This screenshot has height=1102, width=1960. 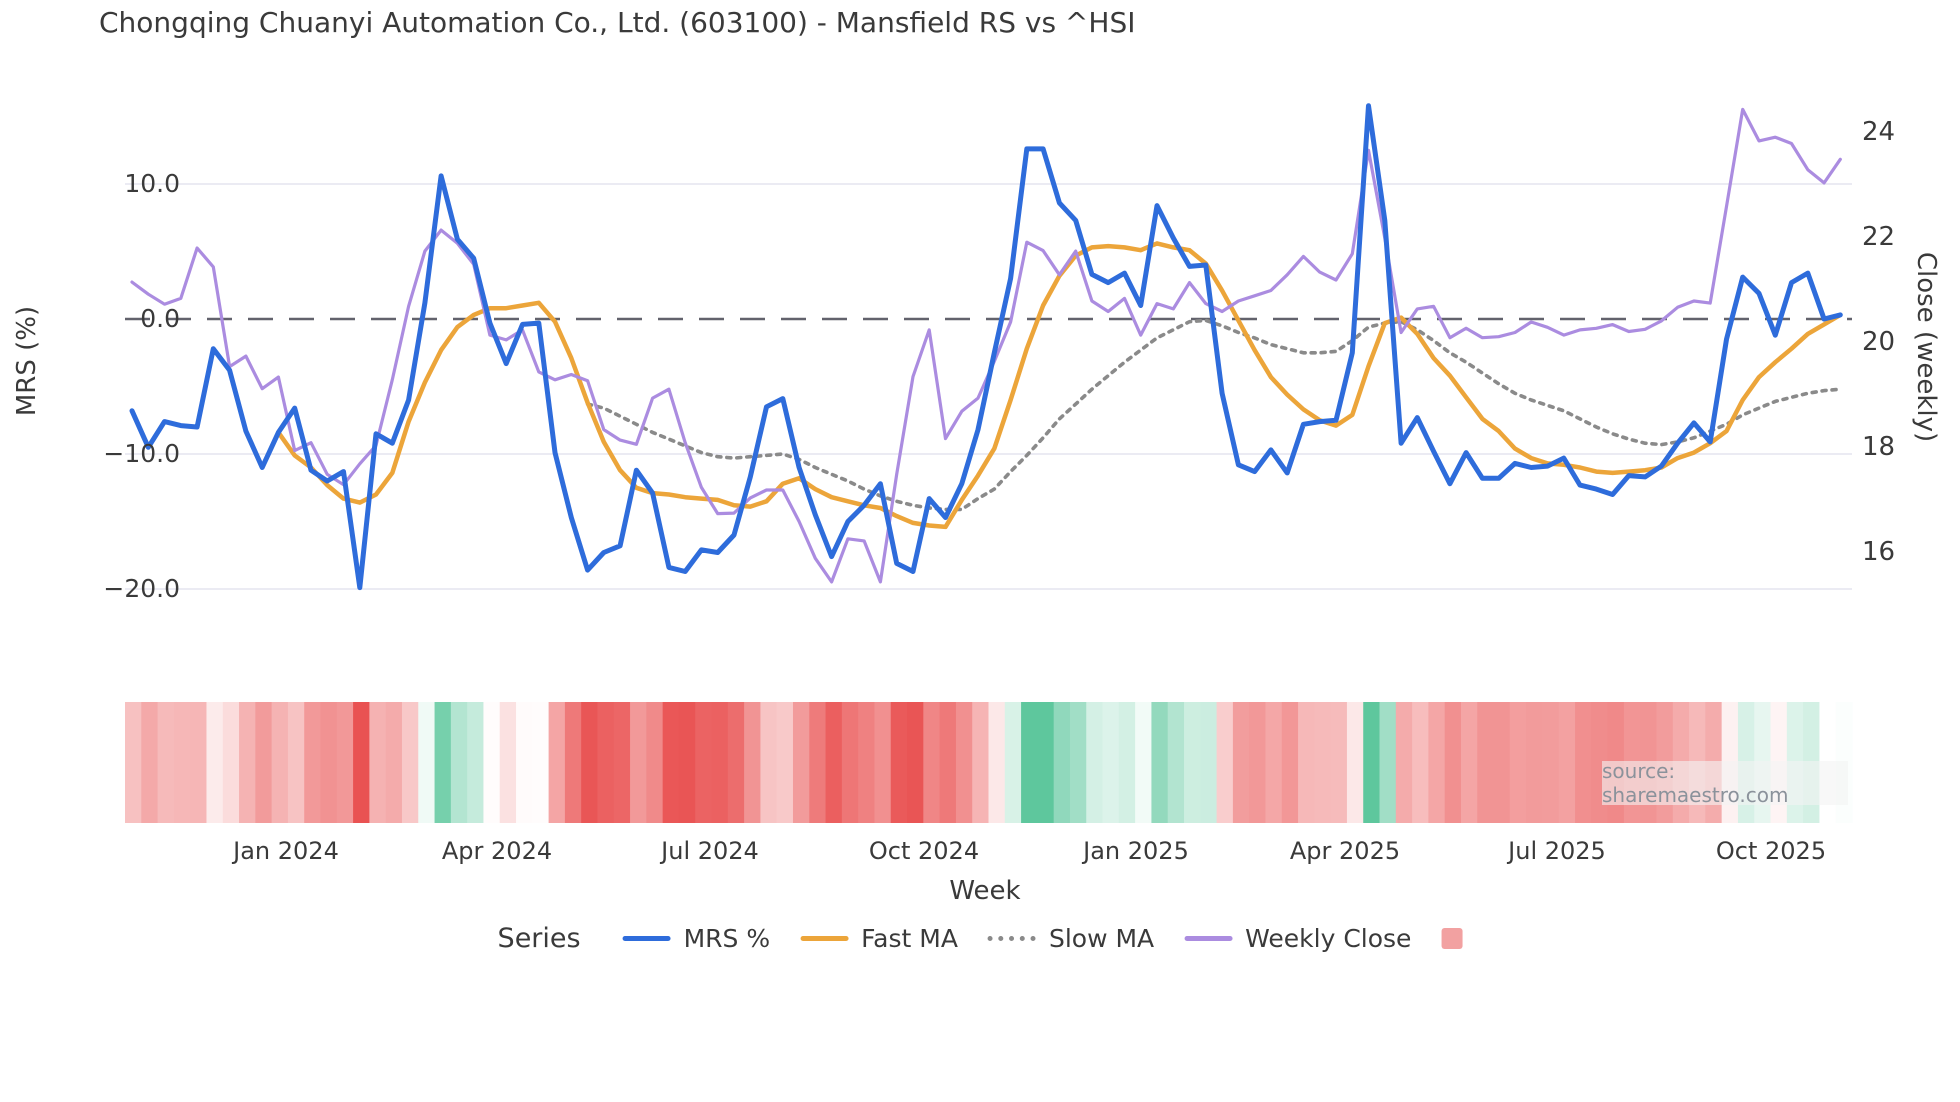 What do you see at coordinates (1879, 237) in the screenshot?
I see `right-tick-label: 22` at bounding box center [1879, 237].